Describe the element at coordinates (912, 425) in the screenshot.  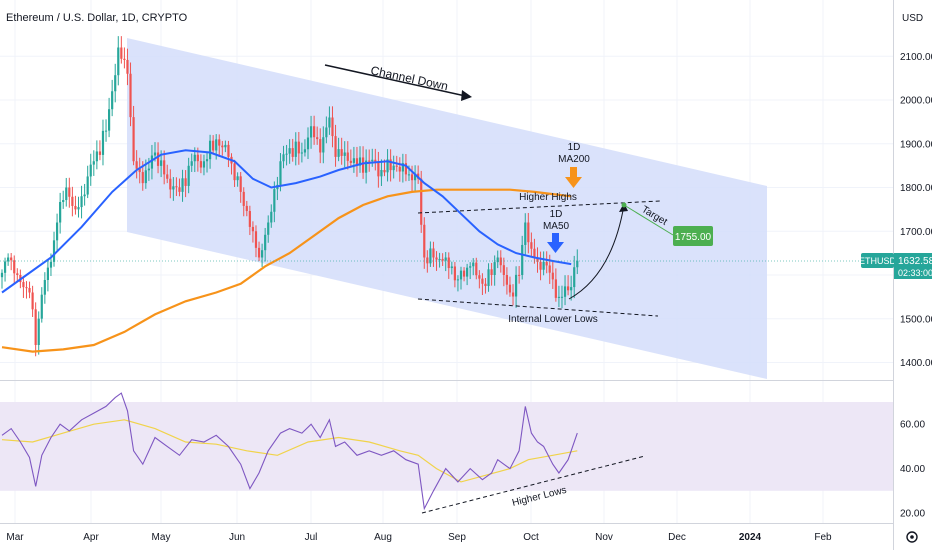
I see `rsi-tick-label: 60.00` at that location.